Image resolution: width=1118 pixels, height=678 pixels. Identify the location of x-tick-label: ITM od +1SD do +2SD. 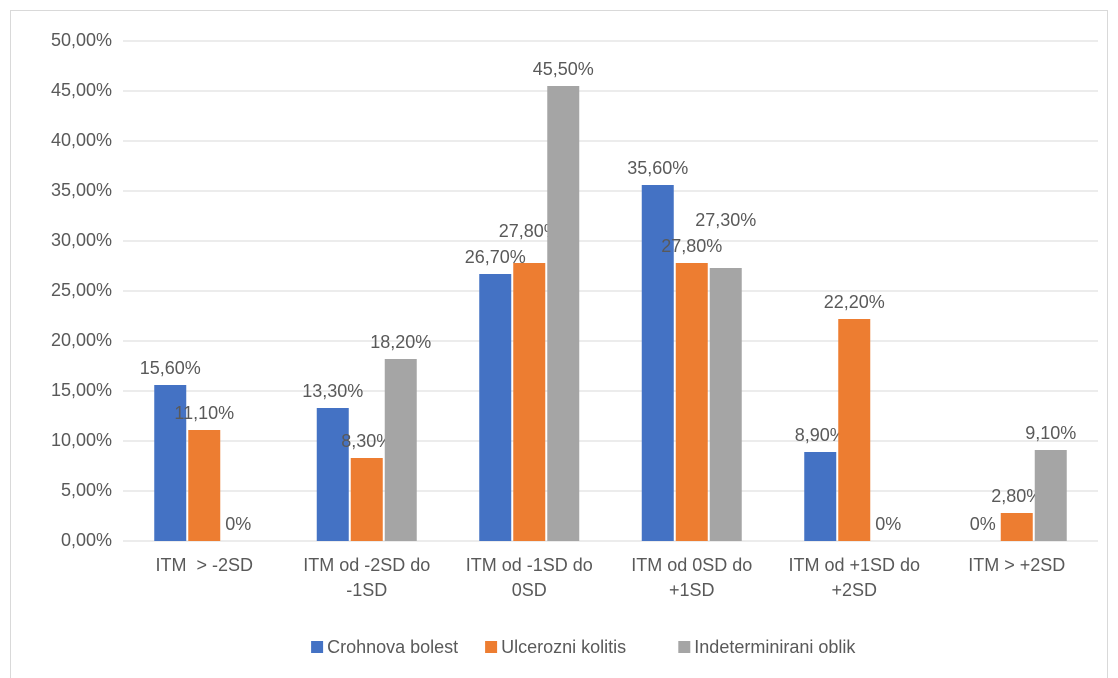
(857, 577).